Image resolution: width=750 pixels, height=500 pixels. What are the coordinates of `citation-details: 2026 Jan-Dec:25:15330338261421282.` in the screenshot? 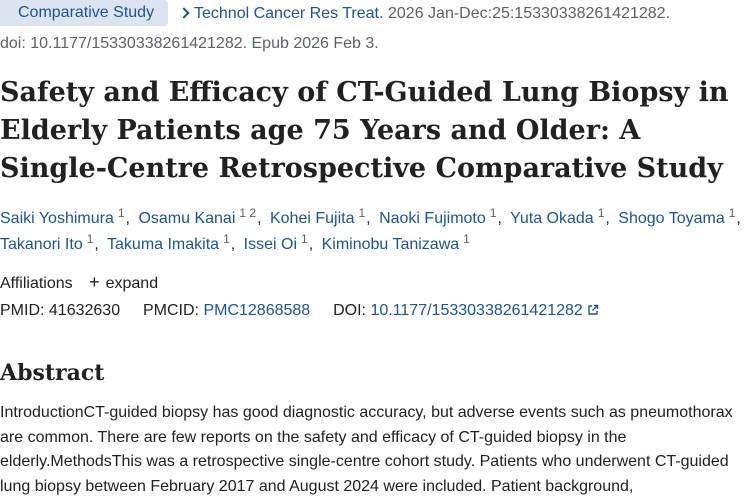 It's located at (529, 13).